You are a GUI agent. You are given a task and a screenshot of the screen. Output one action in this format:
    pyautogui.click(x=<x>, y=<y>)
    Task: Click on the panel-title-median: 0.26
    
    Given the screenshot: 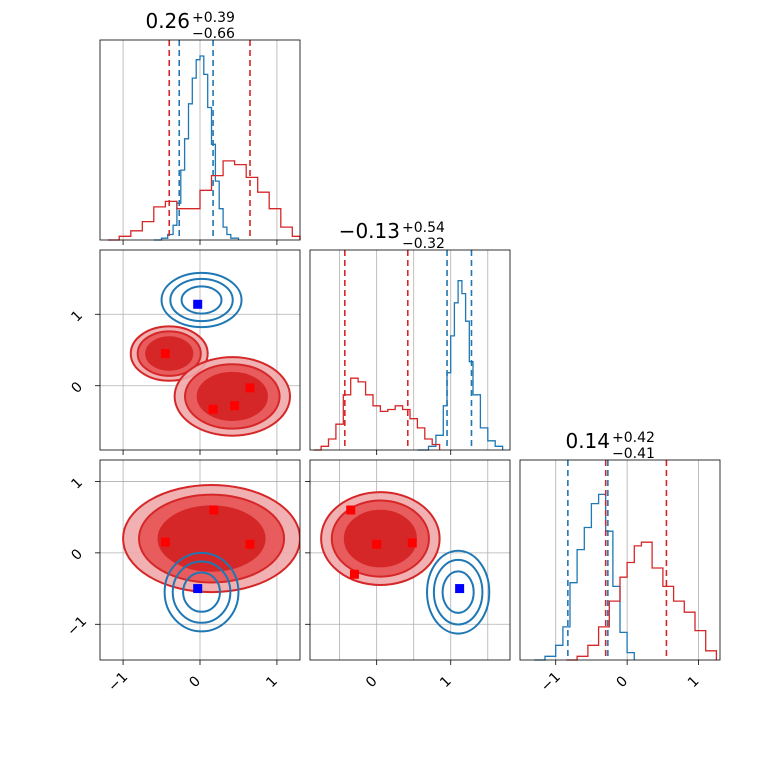 What is the action you would take?
    pyautogui.click(x=167, y=21)
    